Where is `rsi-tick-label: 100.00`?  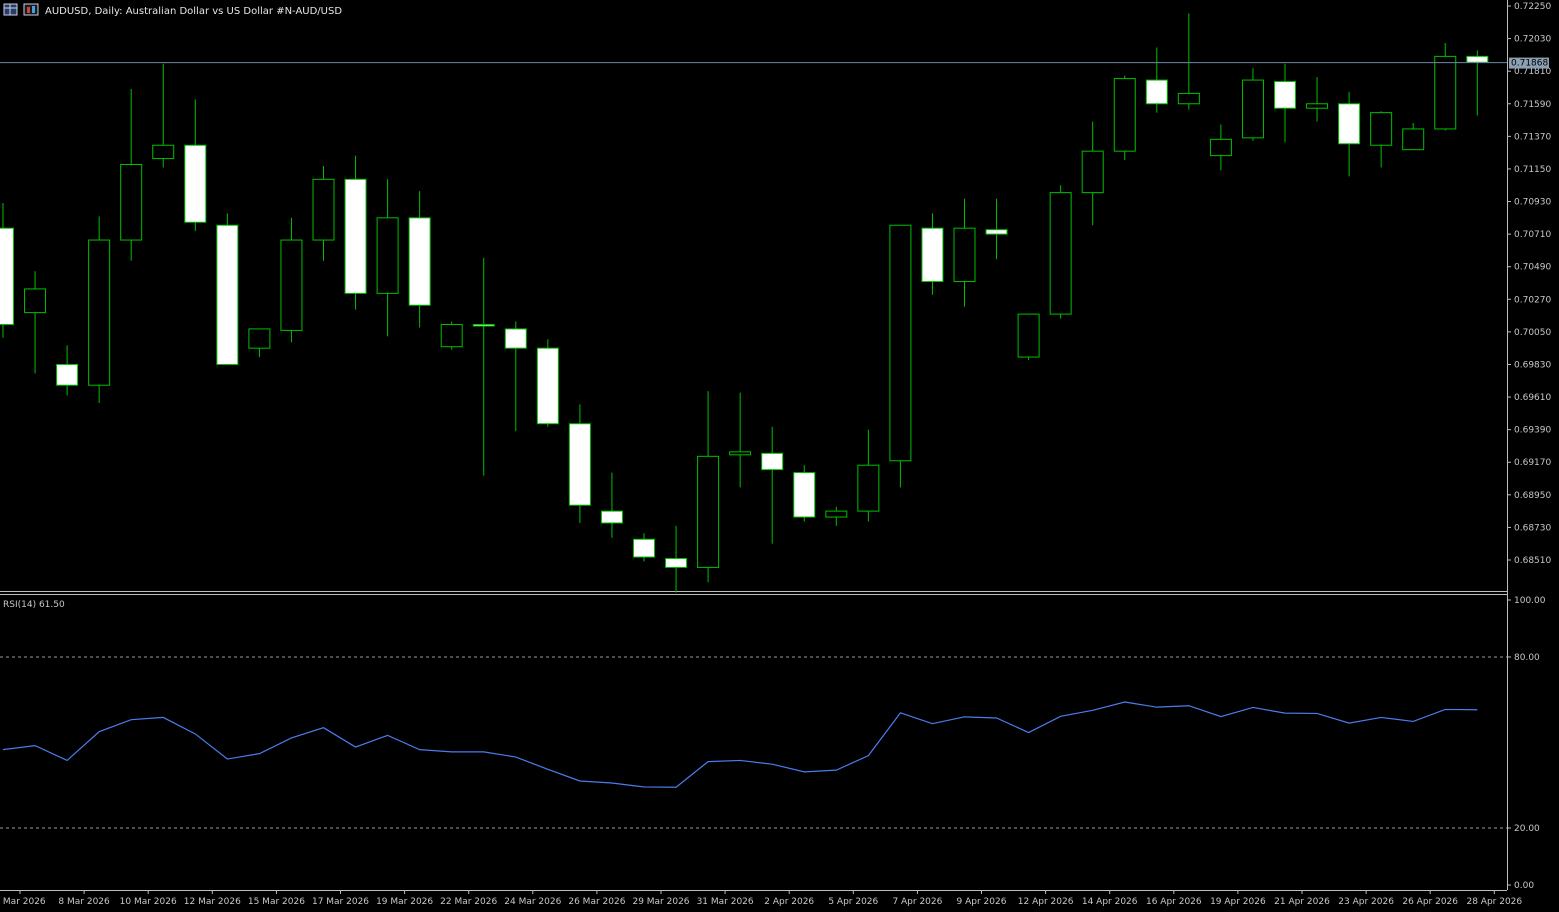 rsi-tick-label: 100.00 is located at coordinates (1530, 601).